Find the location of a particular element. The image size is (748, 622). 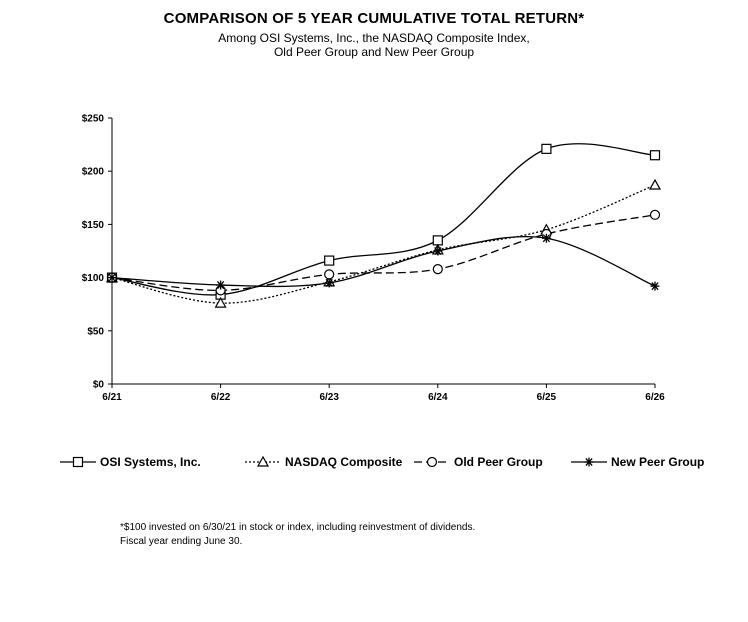

series-line-old-peer-group is located at coordinates (383, 253).